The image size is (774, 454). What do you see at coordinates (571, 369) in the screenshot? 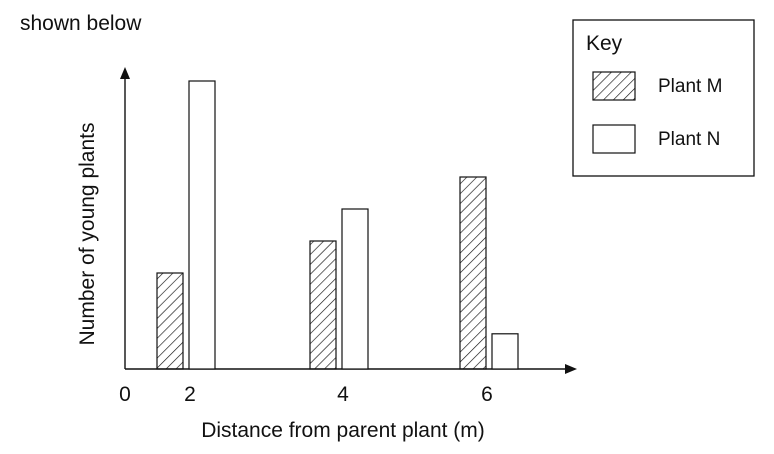
I see `x-axis-arrow` at bounding box center [571, 369].